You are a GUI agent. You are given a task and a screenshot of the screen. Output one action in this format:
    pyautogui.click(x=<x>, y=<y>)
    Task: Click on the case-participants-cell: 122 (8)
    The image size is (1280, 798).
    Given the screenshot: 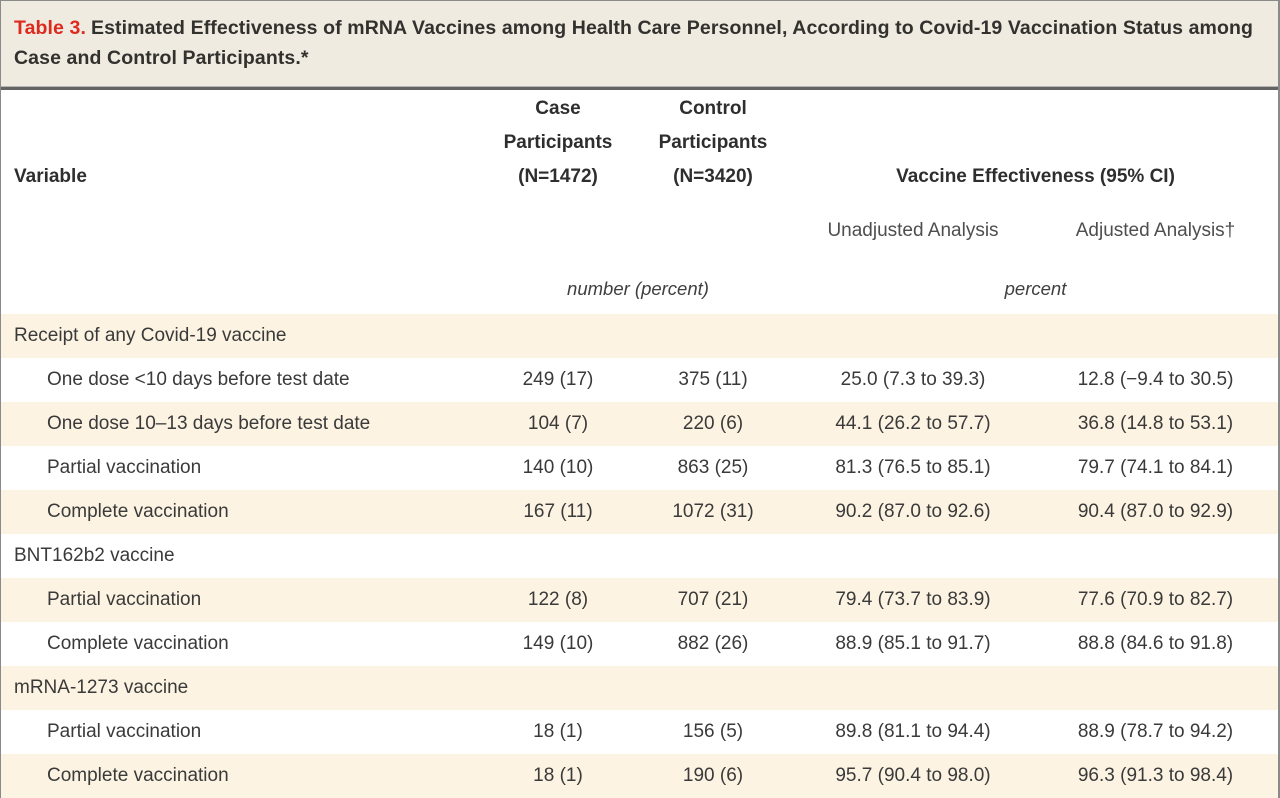 What is the action you would take?
    pyautogui.click(x=558, y=599)
    